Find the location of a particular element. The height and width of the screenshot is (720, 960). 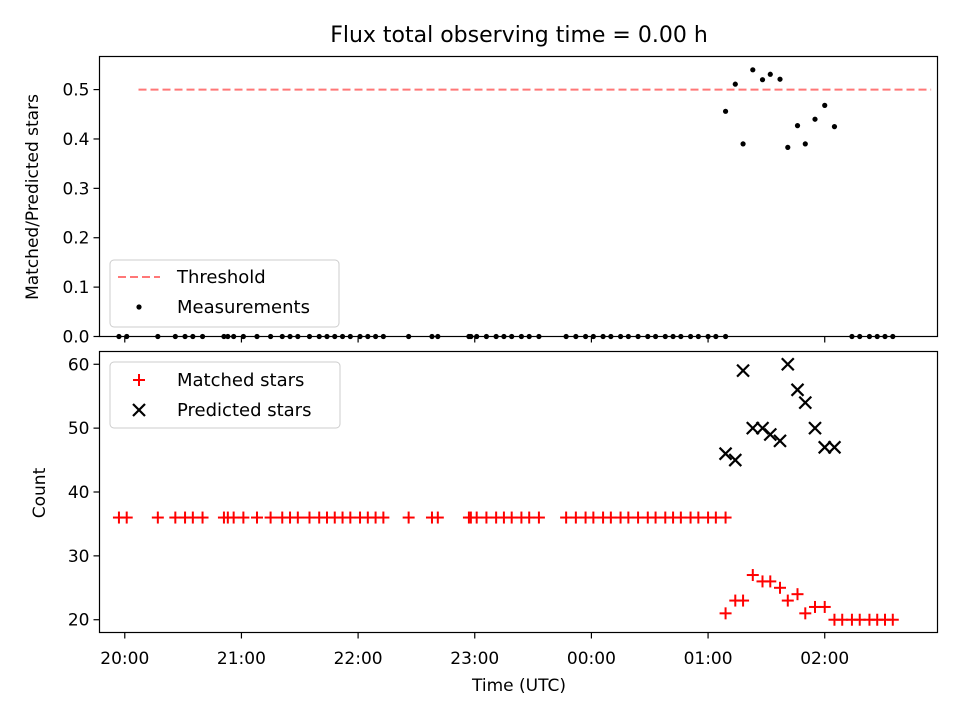

top-y-axis-label: Matched/Predicted stars is located at coordinates (33, 197).